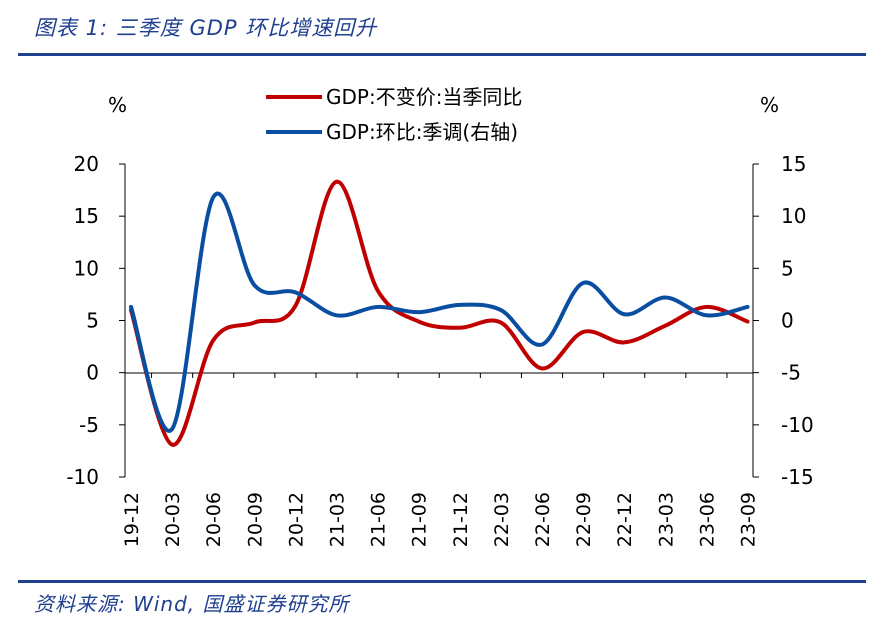 The height and width of the screenshot is (624, 875). Describe the element at coordinates (255, 519) in the screenshot. I see `x-tick-label: 20-09` at that location.